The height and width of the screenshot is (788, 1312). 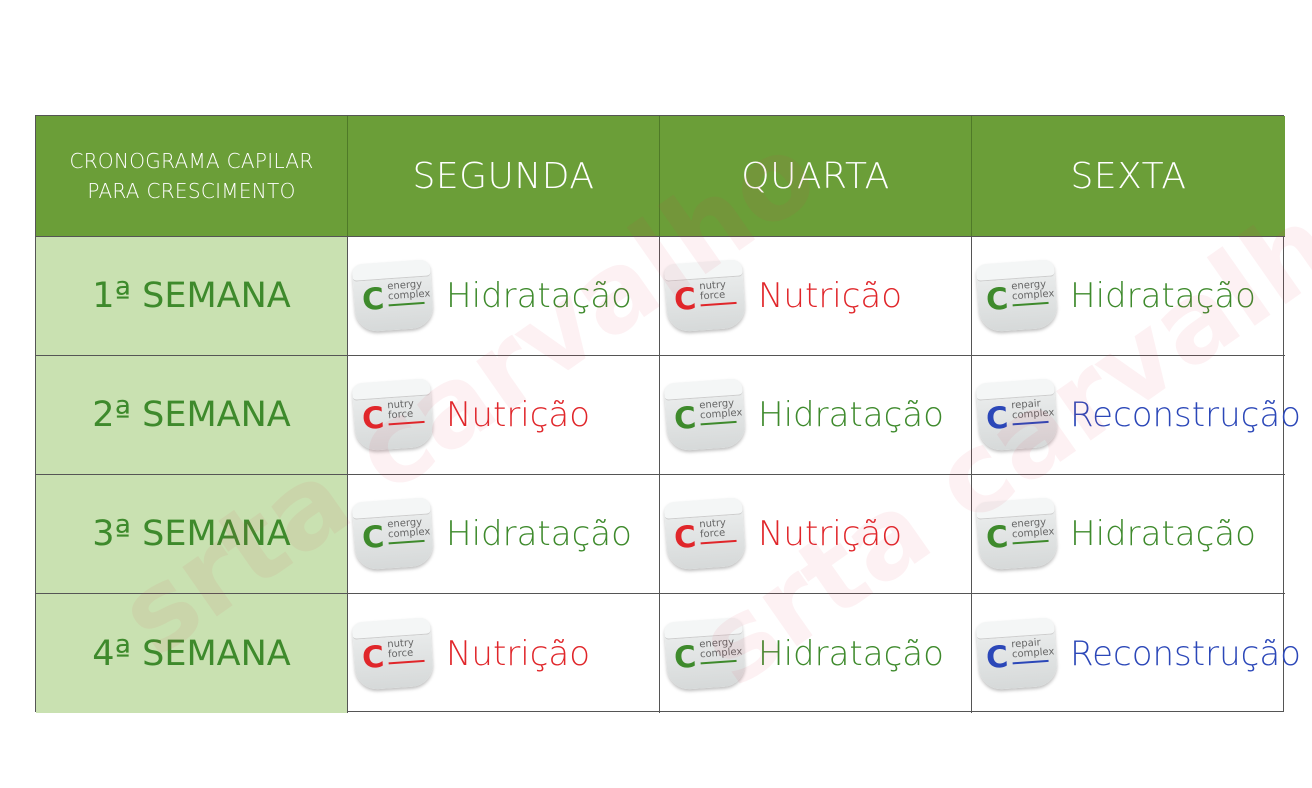 I want to click on day-header-quarta: QUARTA, so click(x=816, y=176).